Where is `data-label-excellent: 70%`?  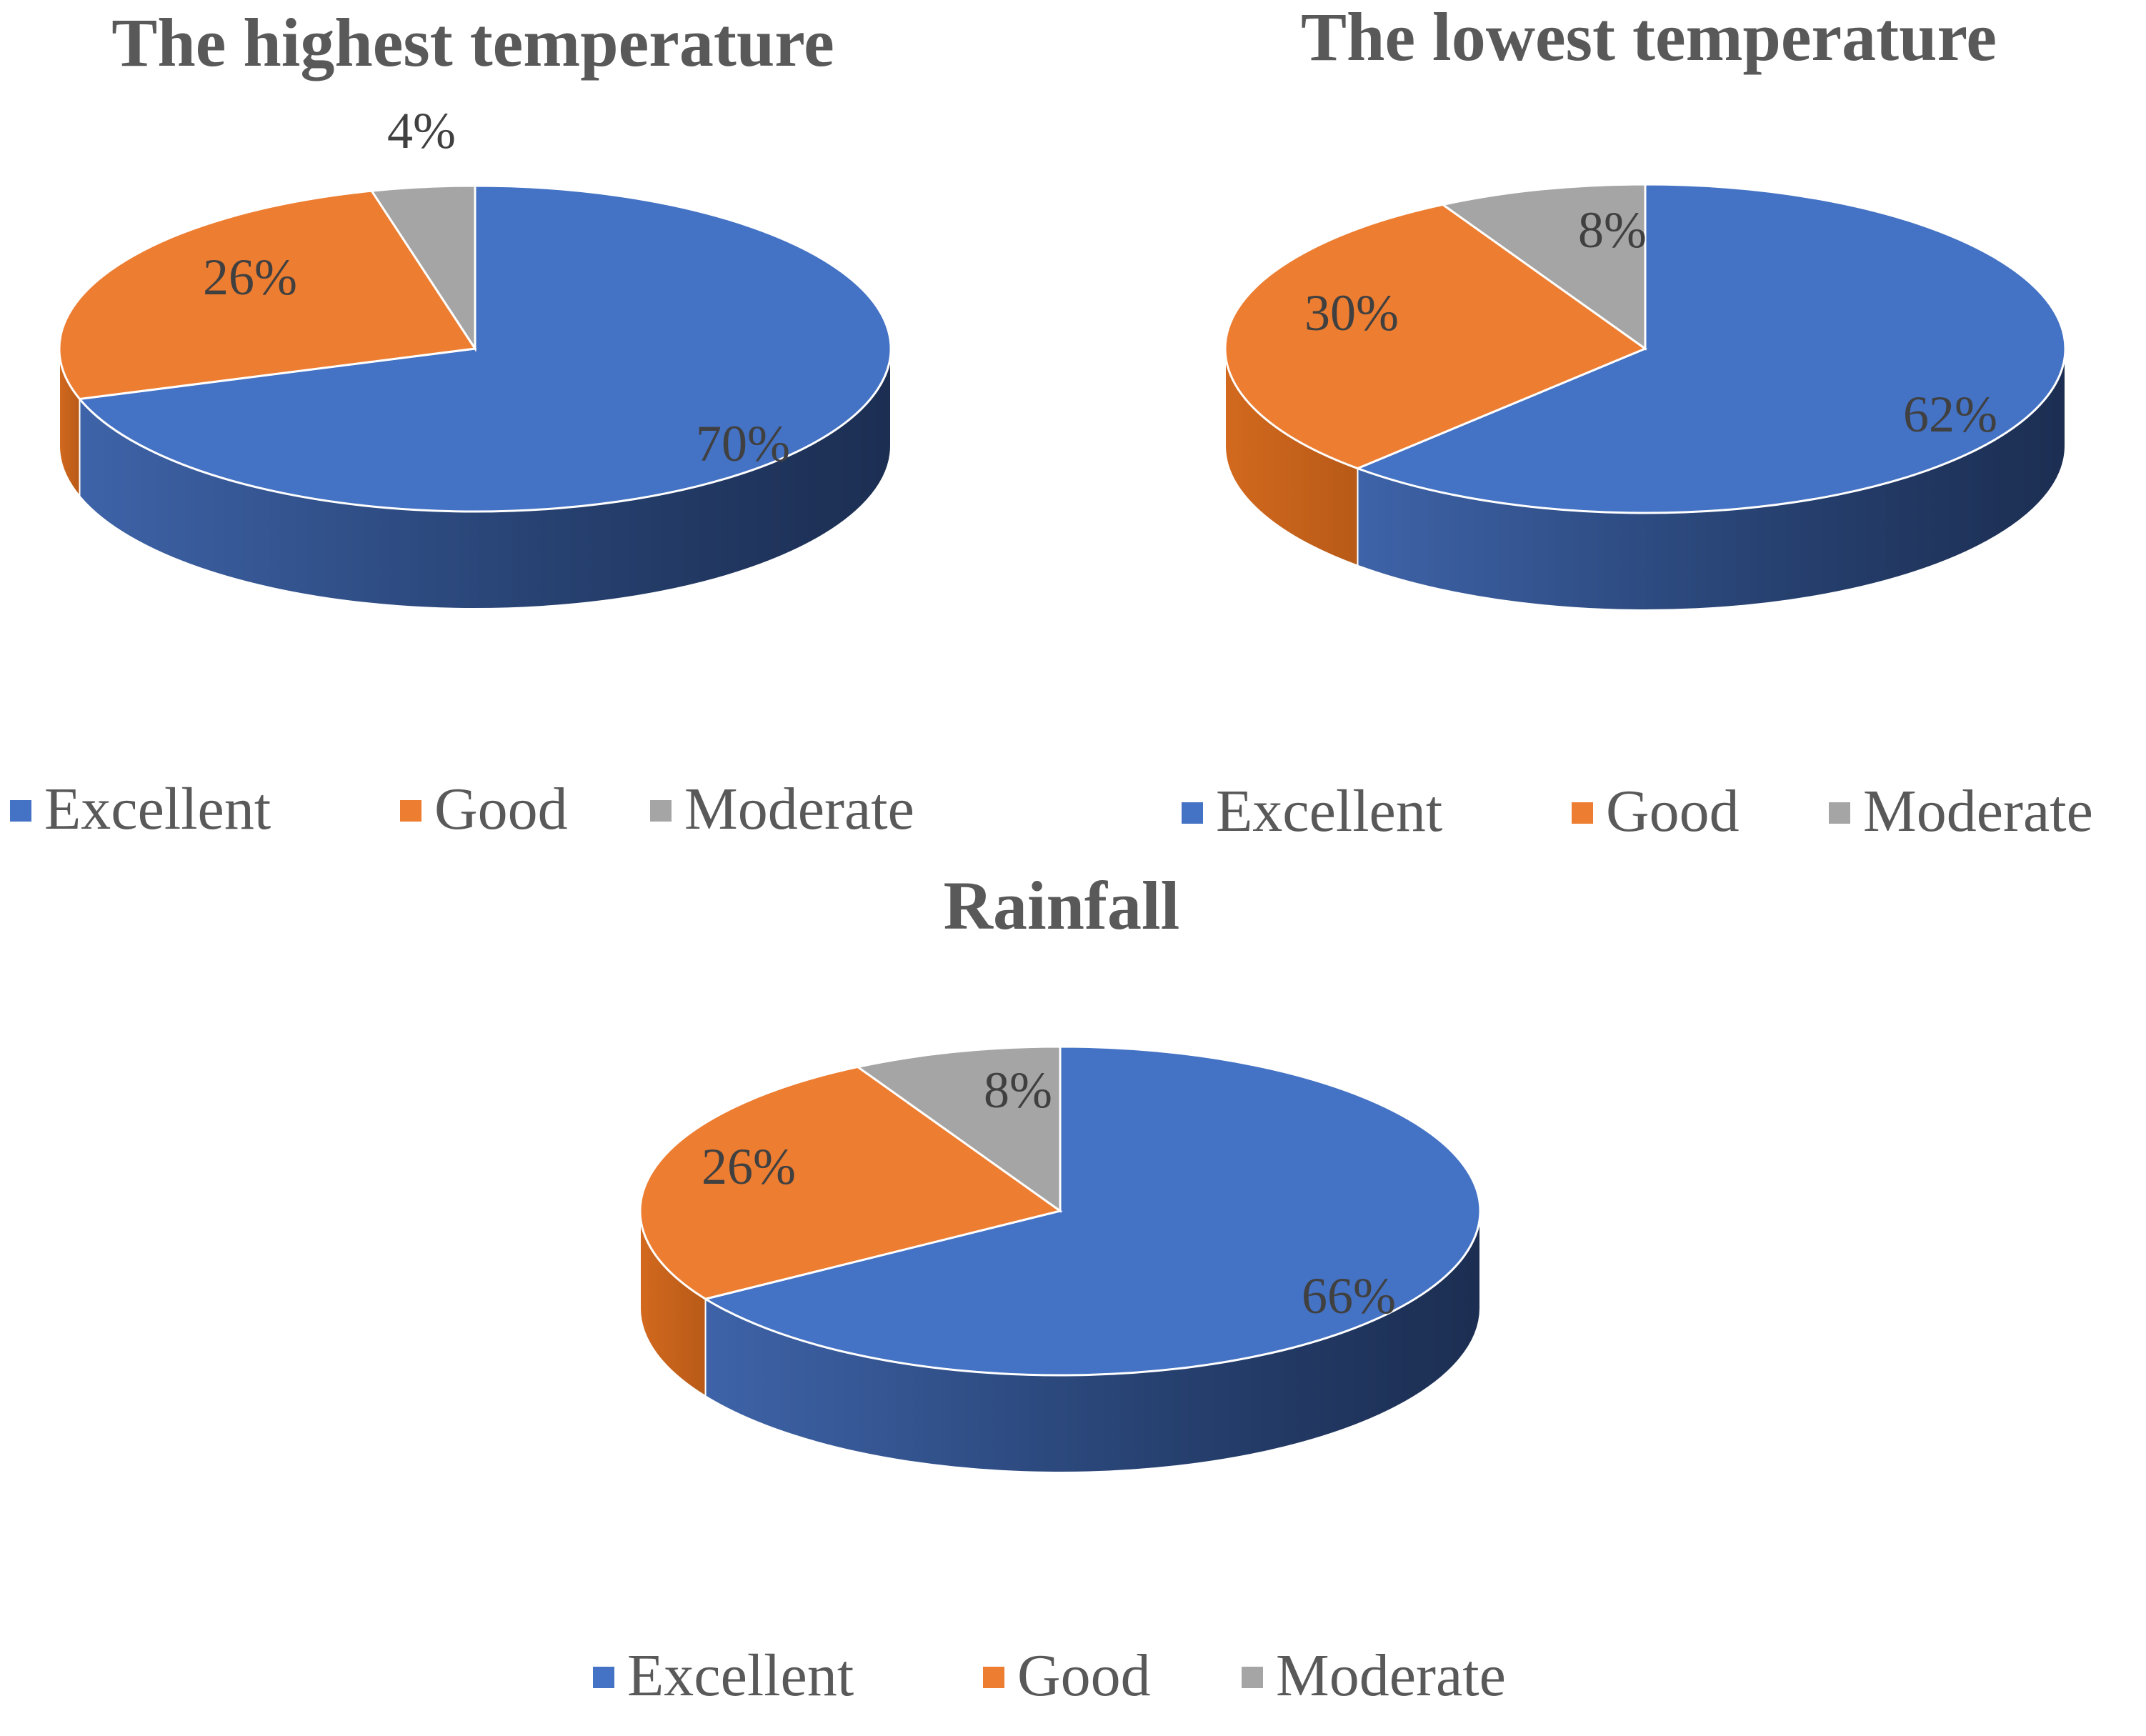 data-label-excellent: 70% is located at coordinates (743, 443).